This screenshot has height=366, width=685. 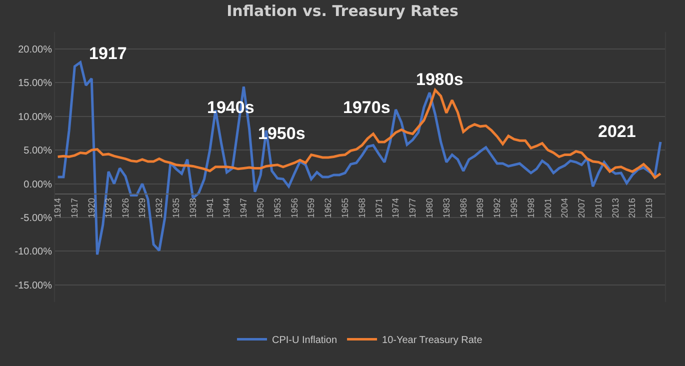 I want to click on x-tick-label: 1974, so click(x=395, y=208).